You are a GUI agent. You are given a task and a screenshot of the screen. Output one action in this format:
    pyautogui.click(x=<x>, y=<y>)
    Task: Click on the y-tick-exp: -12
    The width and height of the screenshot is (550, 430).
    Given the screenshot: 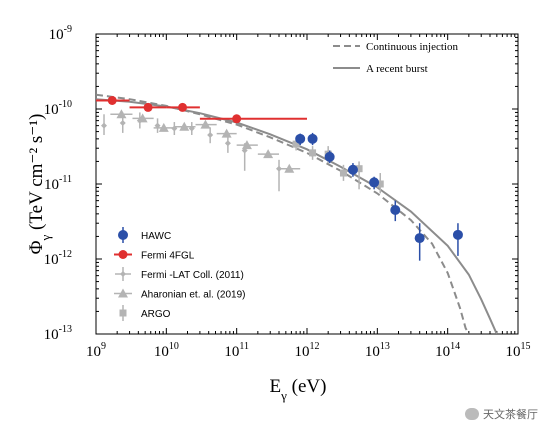 What is the action you would take?
    pyautogui.click(x=65, y=254)
    